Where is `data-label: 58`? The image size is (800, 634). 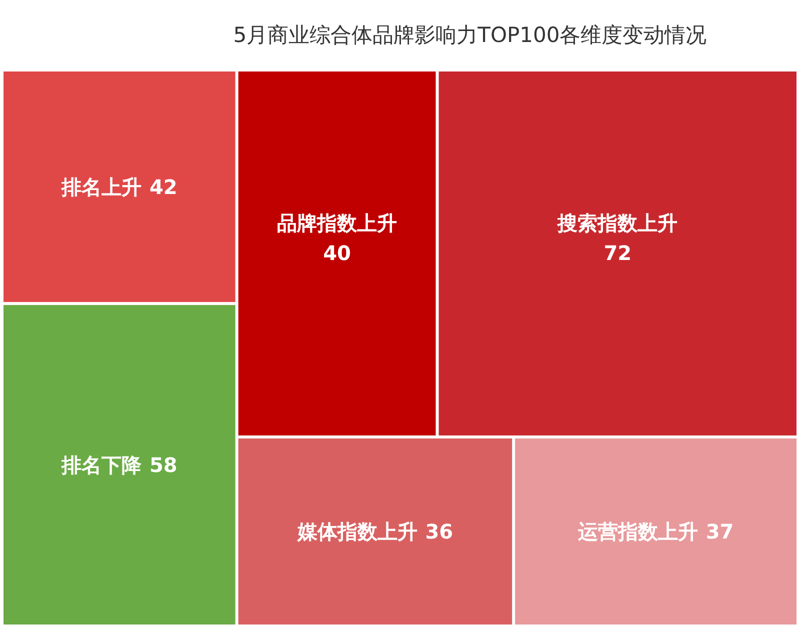 data-label: 58 is located at coordinates (163, 464).